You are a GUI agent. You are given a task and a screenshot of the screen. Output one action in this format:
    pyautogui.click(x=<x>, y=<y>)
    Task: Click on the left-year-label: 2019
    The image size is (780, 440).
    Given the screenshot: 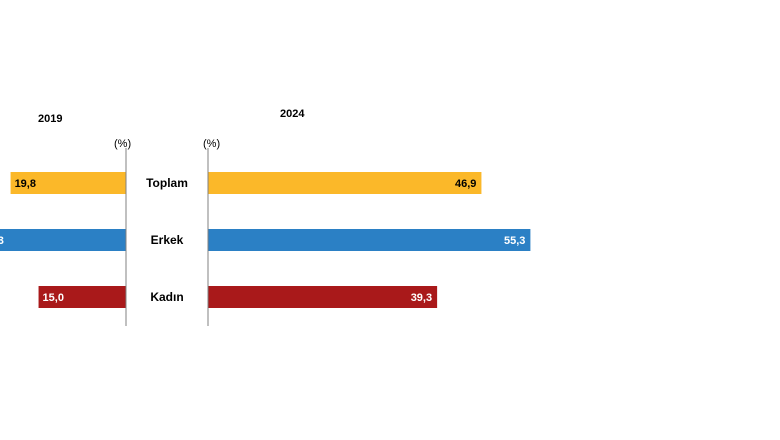 What is the action you would take?
    pyautogui.click(x=50, y=119)
    